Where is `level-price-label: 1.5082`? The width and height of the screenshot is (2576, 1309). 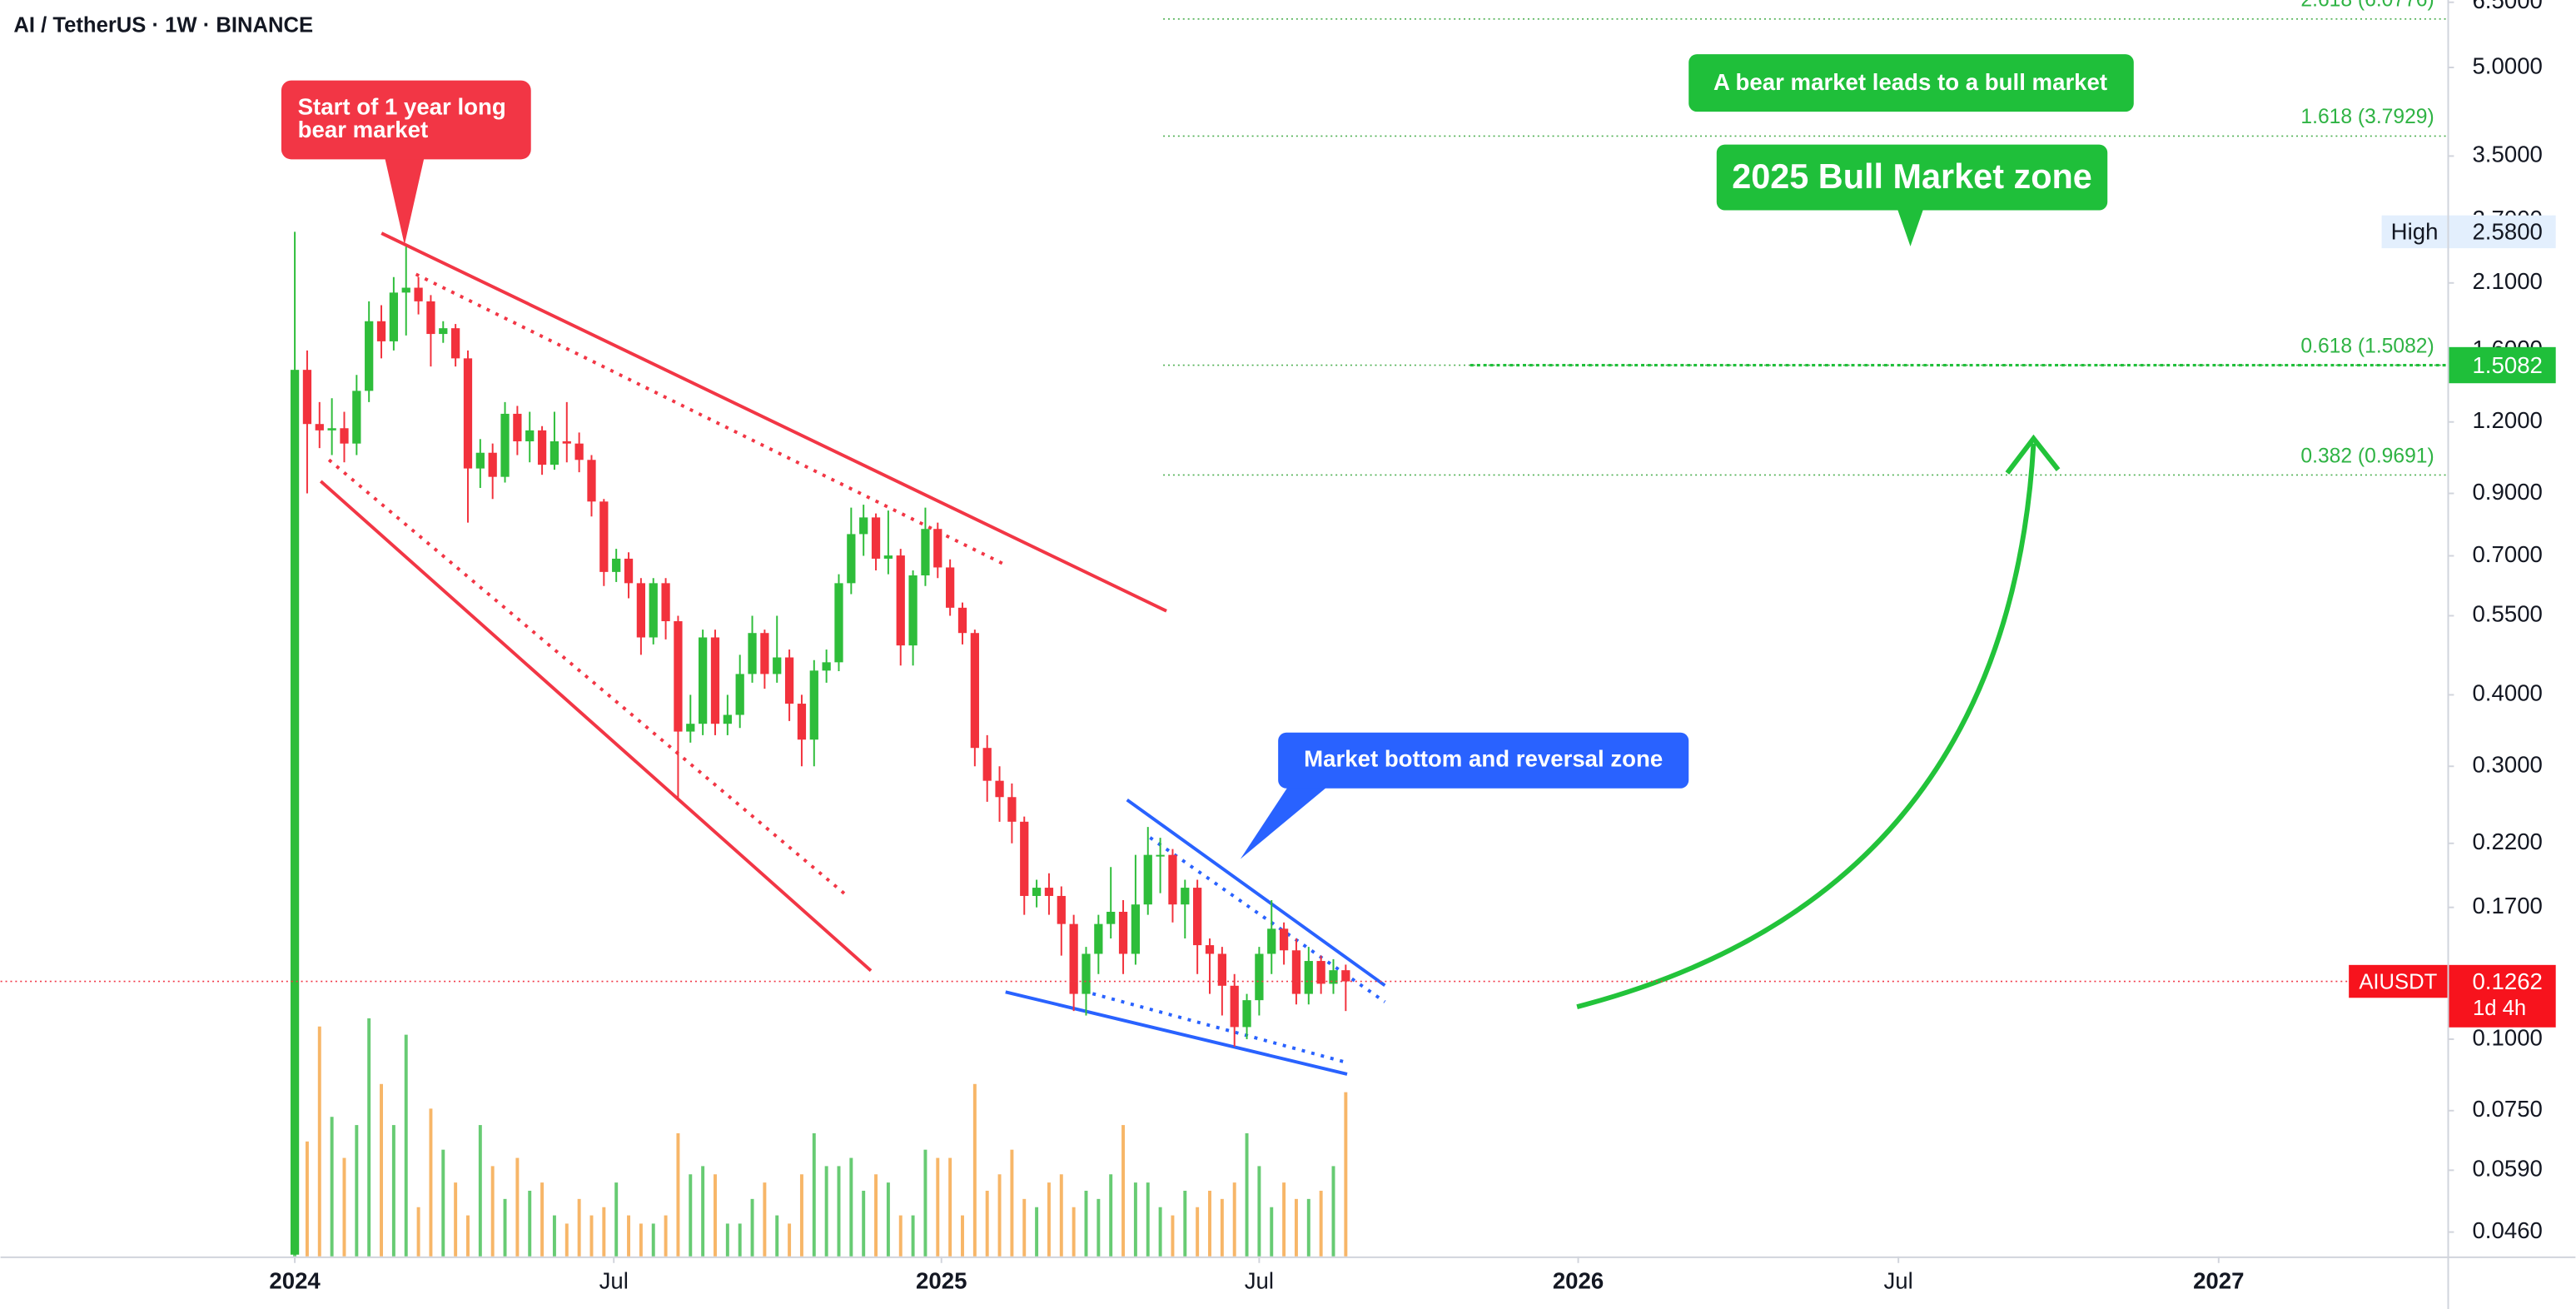
level-price-label: 1.5082 is located at coordinates (2507, 365).